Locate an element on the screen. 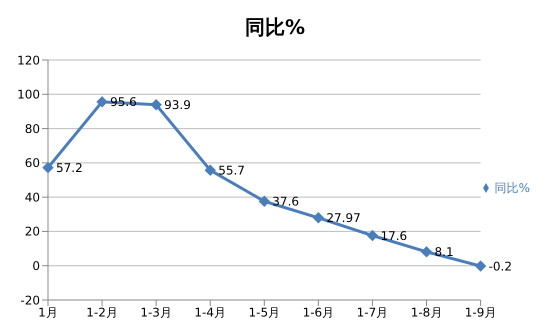 Image resolution: width=550 pixels, height=331 pixels. data-label: 93.9 is located at coordinates (177, 105).